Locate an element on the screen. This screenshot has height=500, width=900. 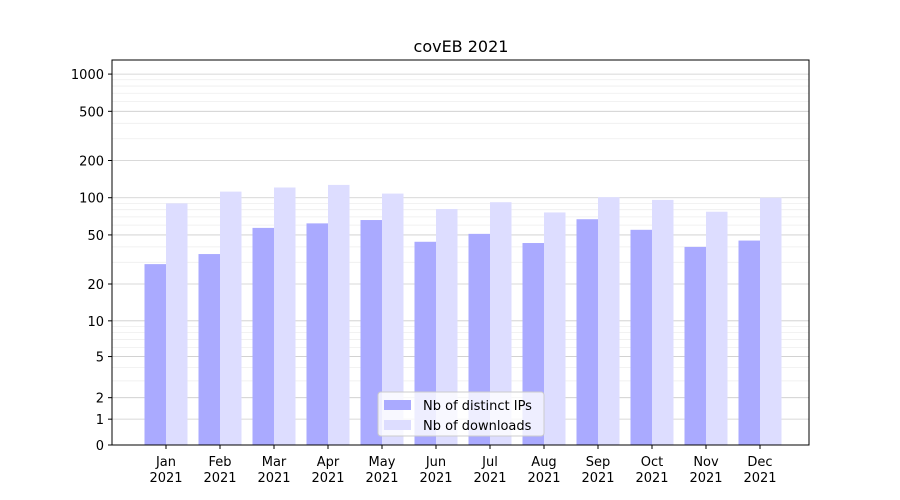
x-tick-label-month: Apr is located at coordinates (328, 462).